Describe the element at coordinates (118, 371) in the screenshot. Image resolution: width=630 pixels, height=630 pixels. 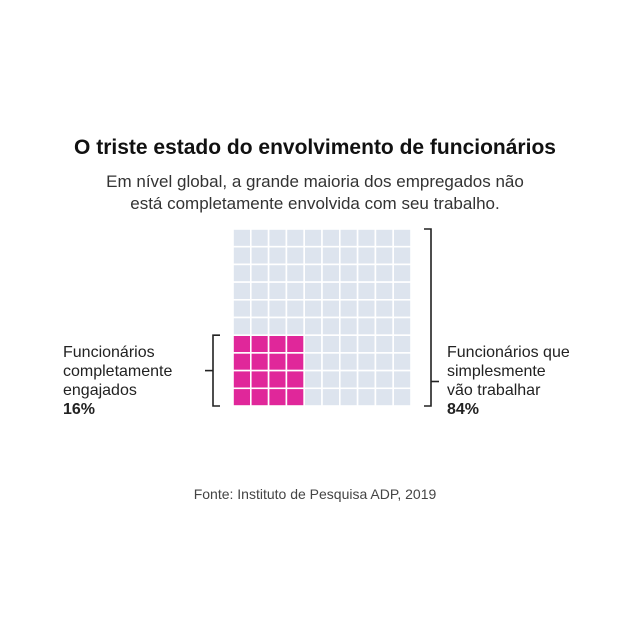
I see `engaged-label-line-2: completamente` at that location.